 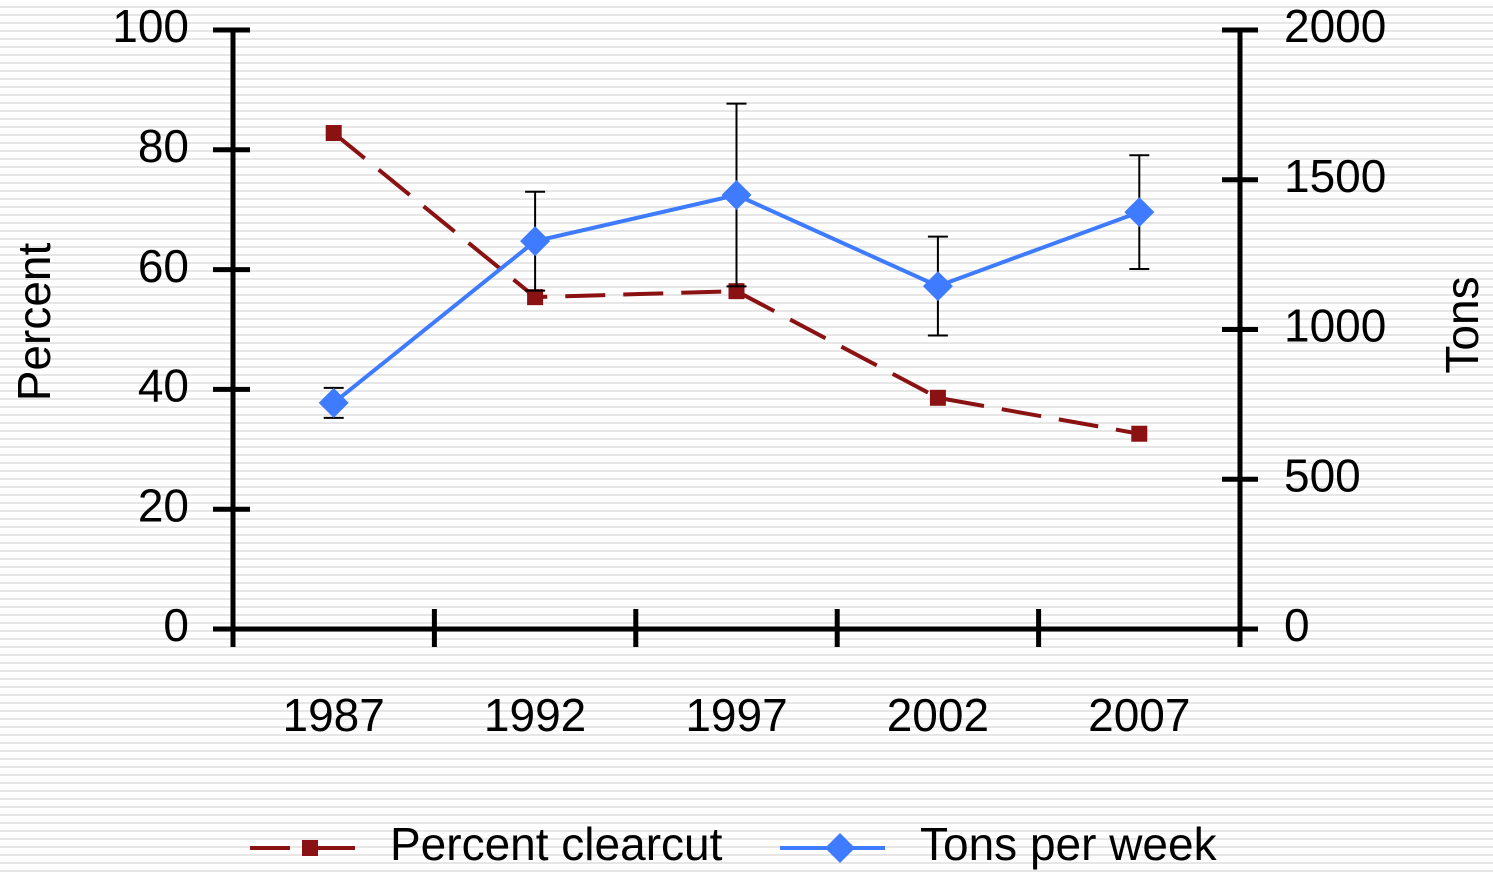 I want to click on x-tick-label: 2007, so click(x=1139, y=715).